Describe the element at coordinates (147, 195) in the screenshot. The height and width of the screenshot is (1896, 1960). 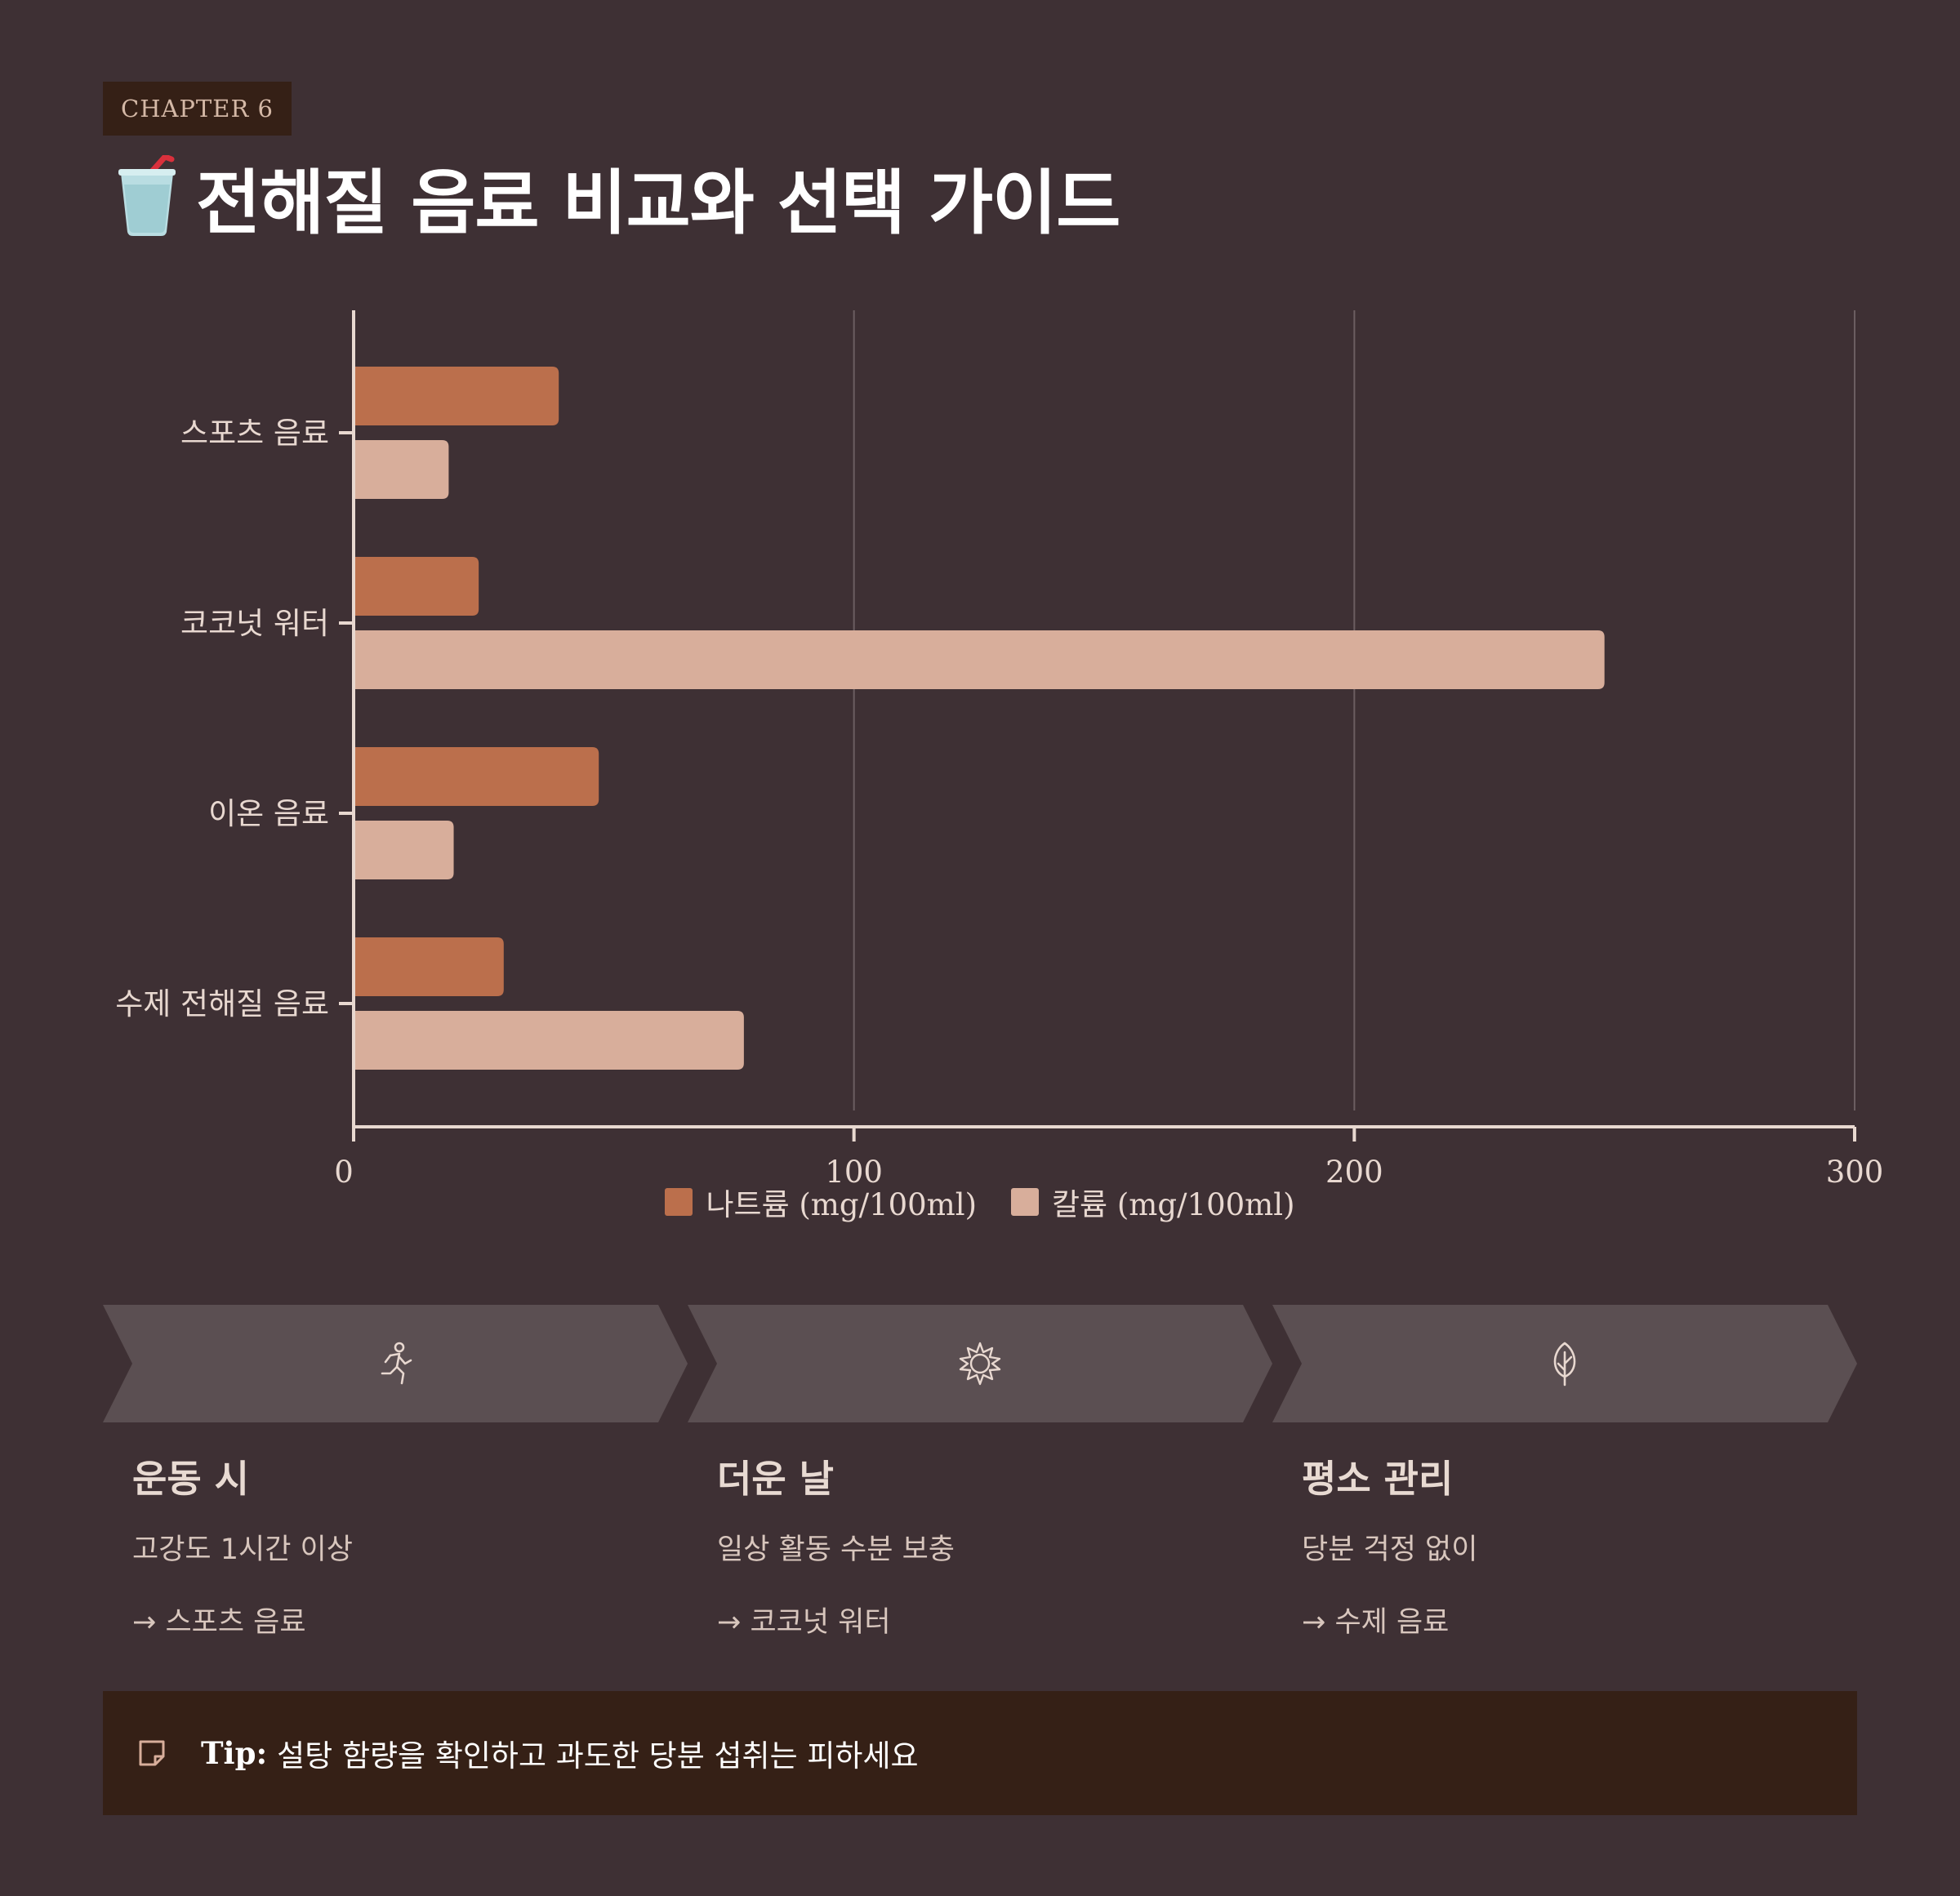
I see `cup-with-straw-icon` at that location.